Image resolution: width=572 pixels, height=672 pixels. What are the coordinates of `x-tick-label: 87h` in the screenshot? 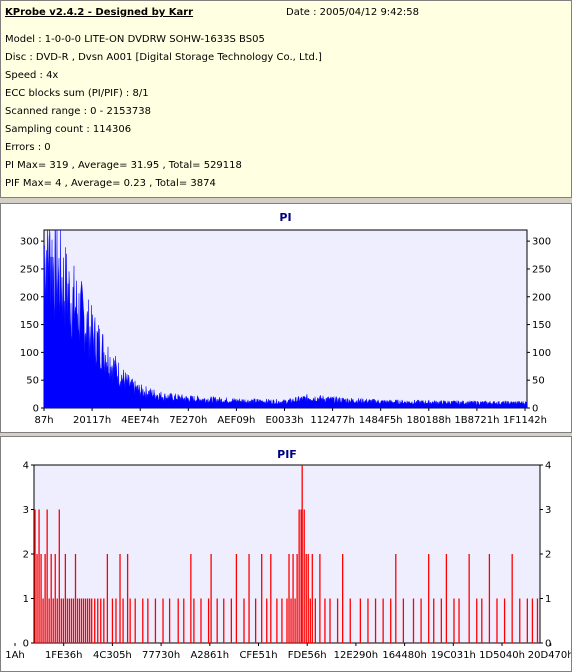 It's located at (43, 420).